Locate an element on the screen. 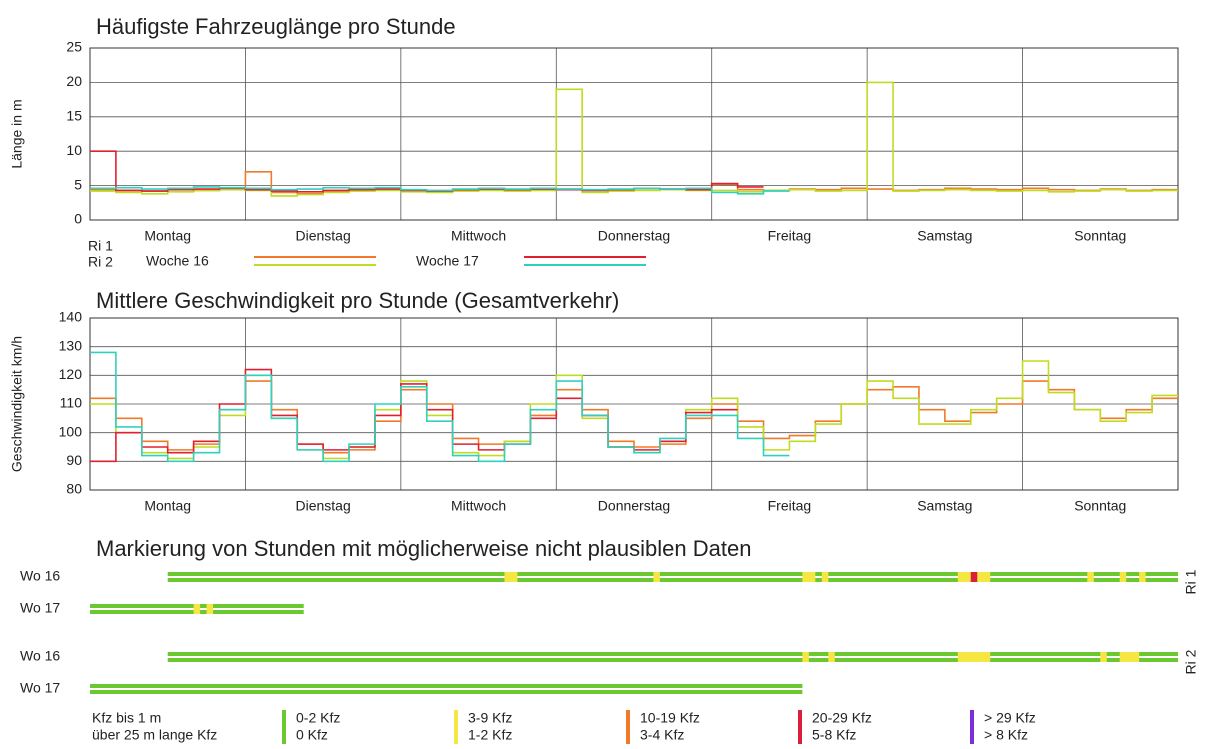 The height and width of the screenshot is (749, 1205). legend-week: Woche 17 is located at coordinates (447, 261).